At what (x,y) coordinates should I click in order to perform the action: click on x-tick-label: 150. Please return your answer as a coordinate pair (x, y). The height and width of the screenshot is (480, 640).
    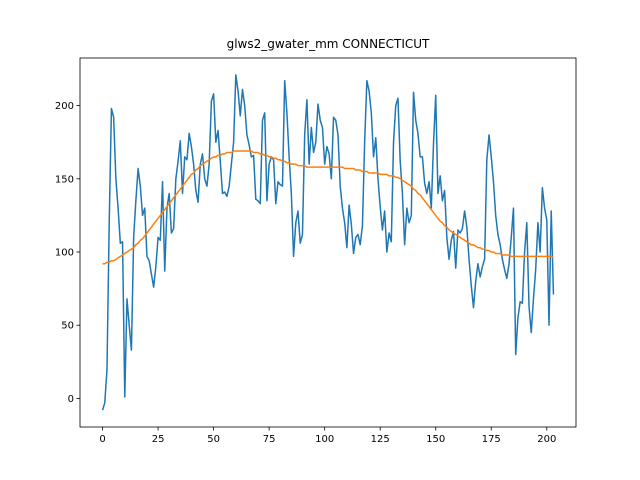
    Looking at the image, I should click on (435, 439).